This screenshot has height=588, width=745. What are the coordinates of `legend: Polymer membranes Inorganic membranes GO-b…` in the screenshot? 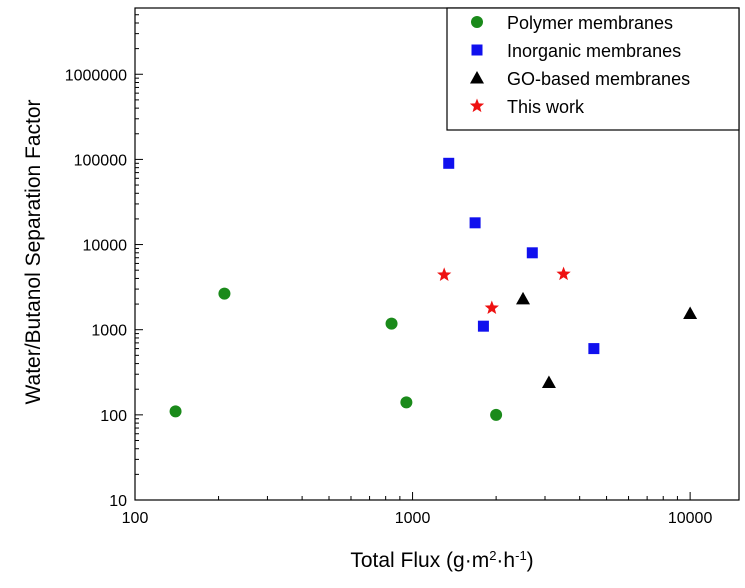 It's located at (593, 69).